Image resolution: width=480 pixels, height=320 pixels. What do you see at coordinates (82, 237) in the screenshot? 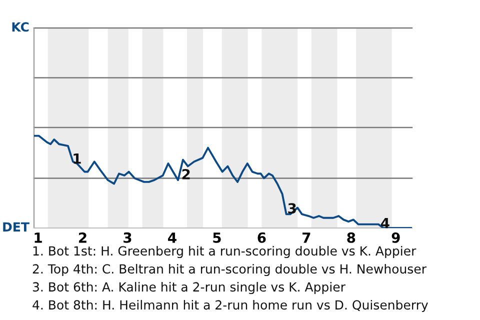
I see `x-tick-label: 2` at bounding box center [82, 237].